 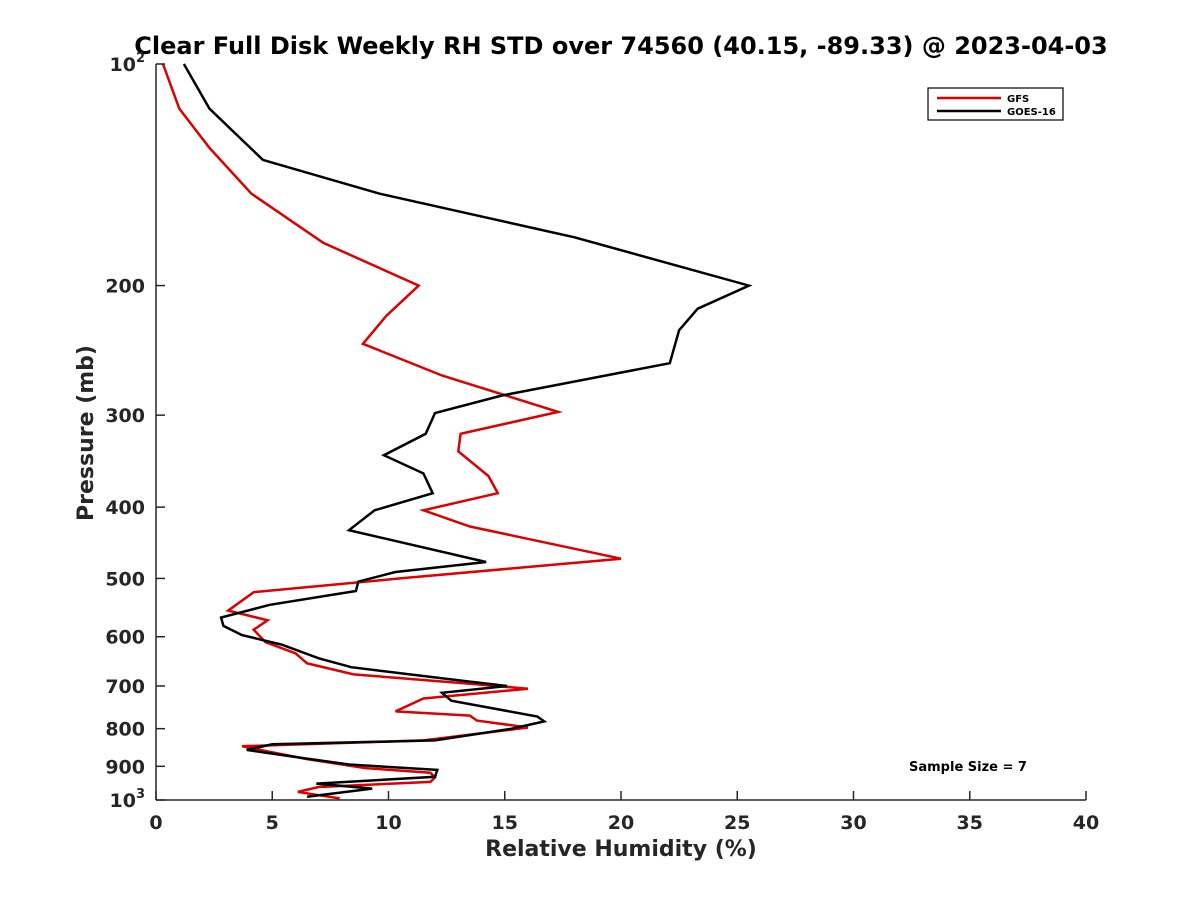 I want to click on x-tick-label: 35, so click(x=970, y=823).